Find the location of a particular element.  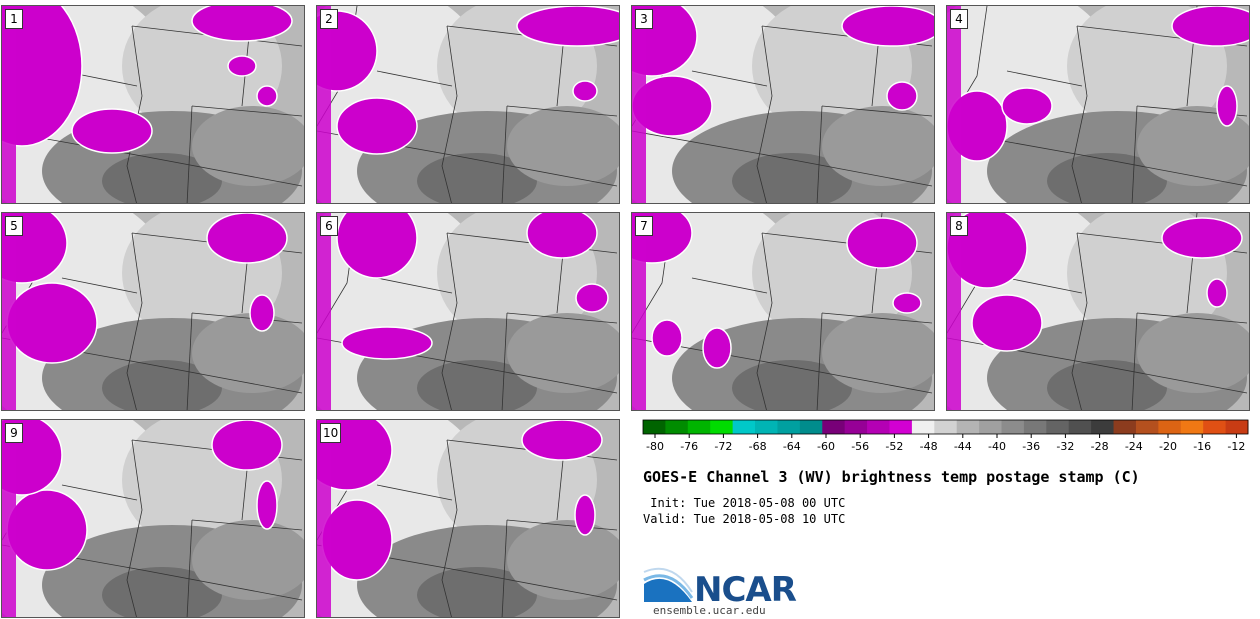

valid-time: Valid: Tue 2018-05-08 10 UTC is located at coordinates (744, 519).